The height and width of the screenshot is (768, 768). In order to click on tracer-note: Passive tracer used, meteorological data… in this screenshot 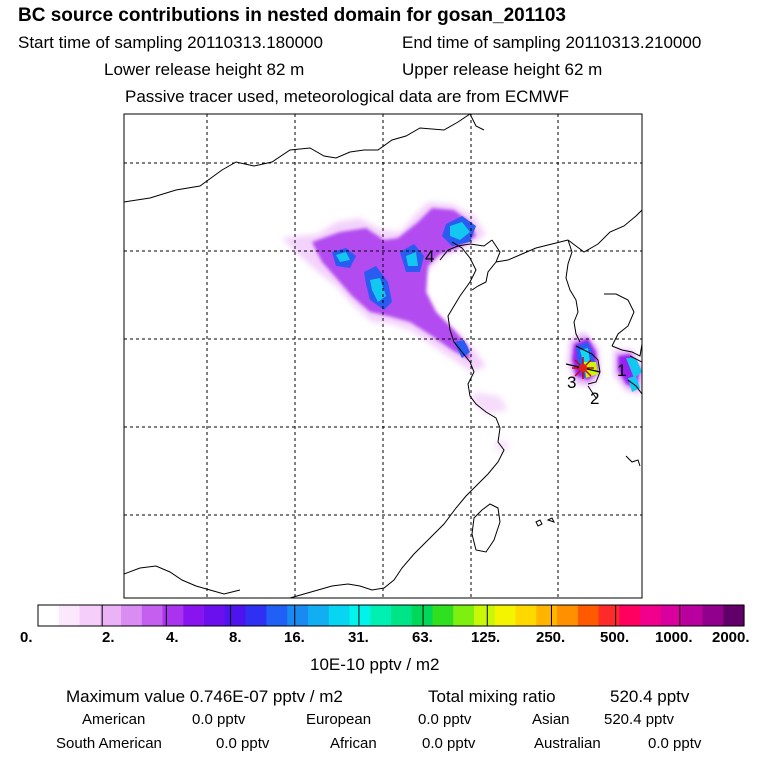, I will do `click(347, 96)`.